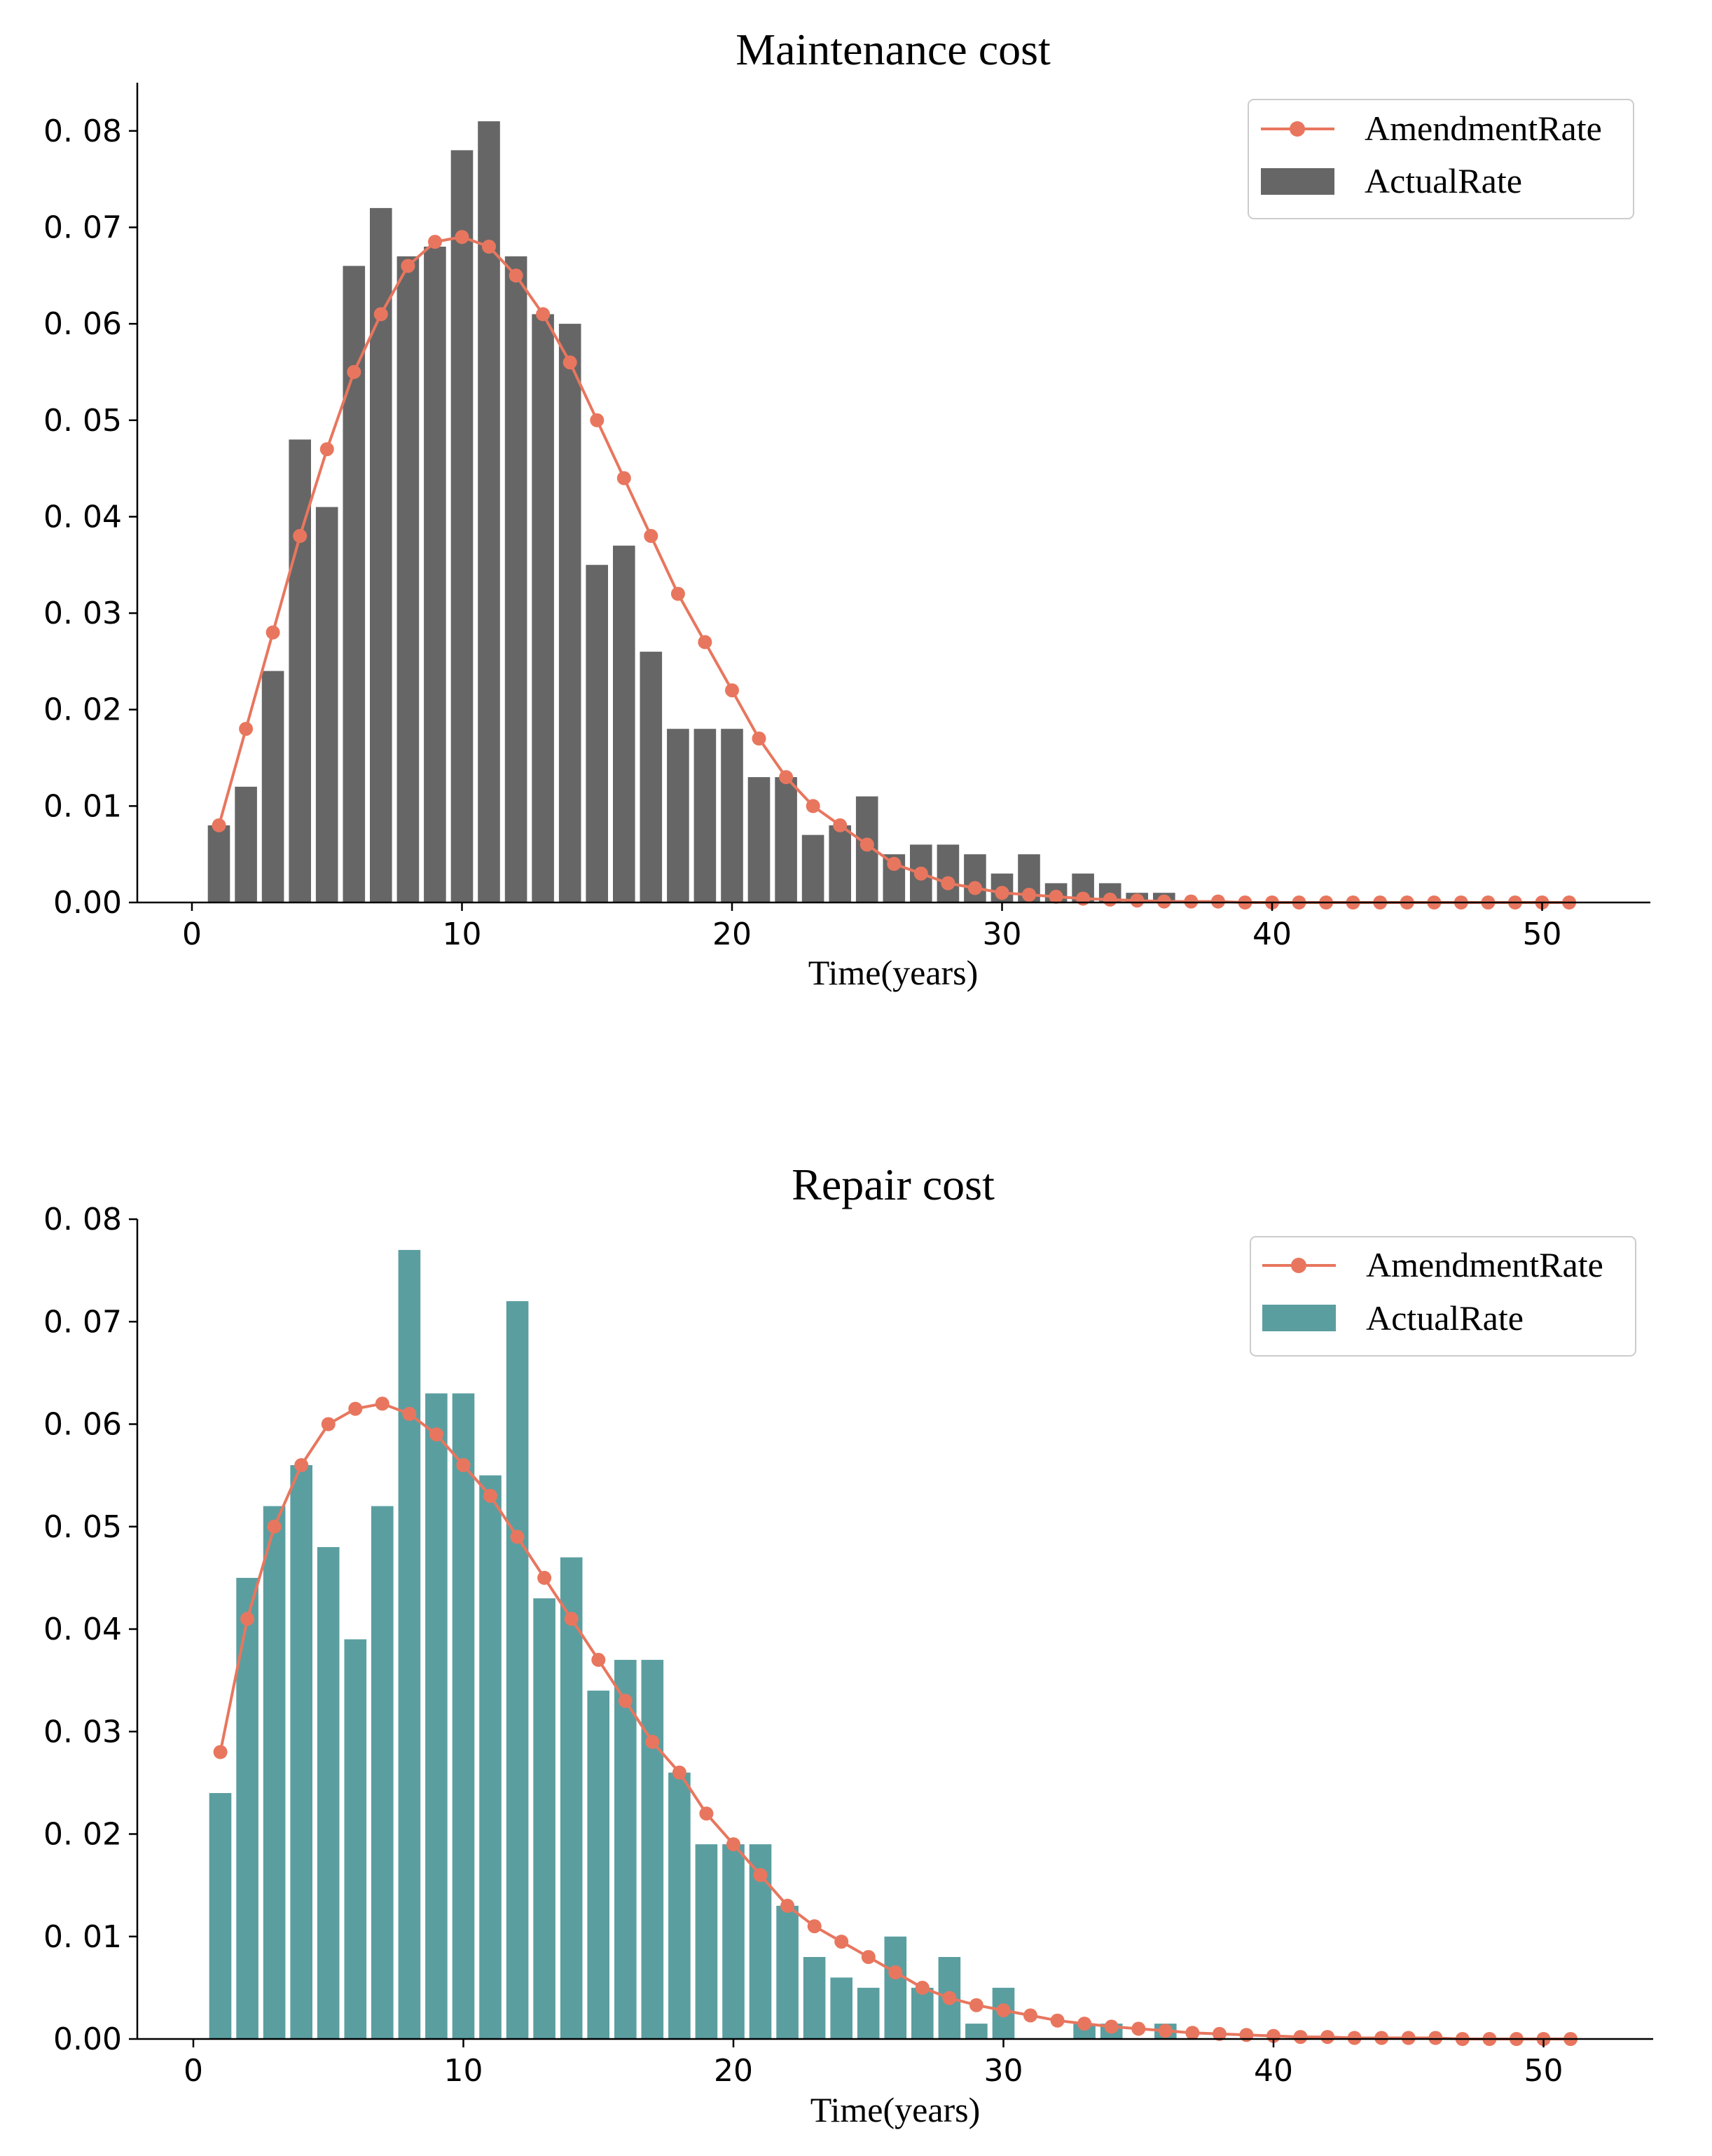 The image size is (1712, 2156). Describe the element at coordinates (1445, 1318) in the screenshot. I see `legend-label-actual: ActualRate` at that location.